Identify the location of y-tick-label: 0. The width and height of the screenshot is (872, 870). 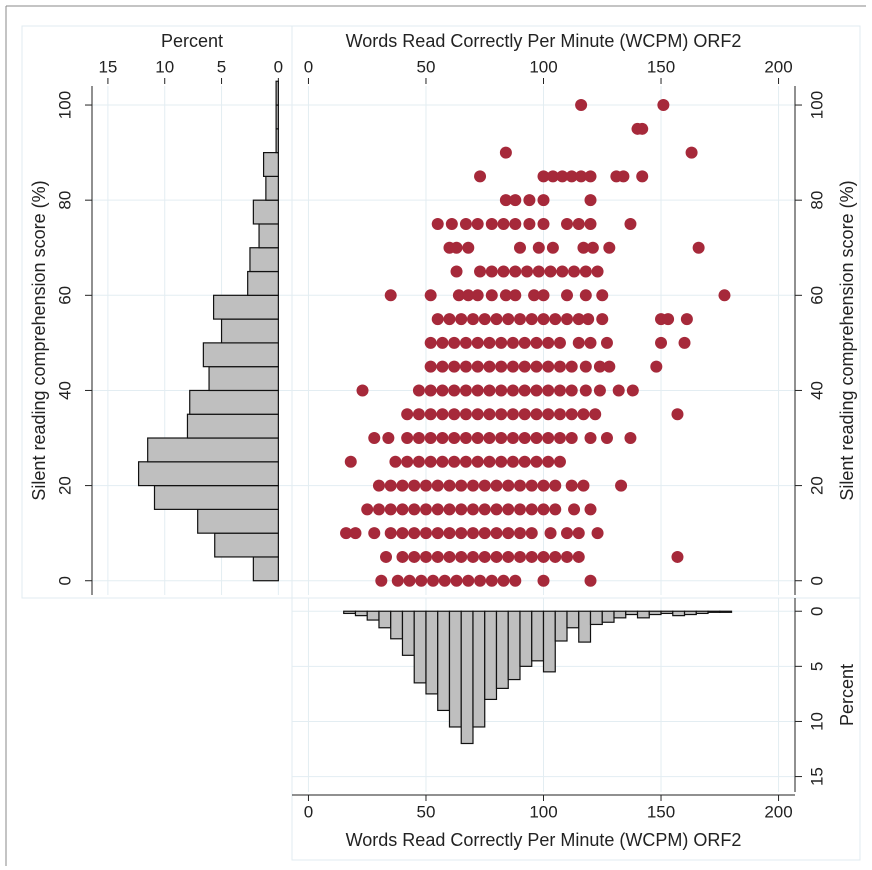
(816, 580).